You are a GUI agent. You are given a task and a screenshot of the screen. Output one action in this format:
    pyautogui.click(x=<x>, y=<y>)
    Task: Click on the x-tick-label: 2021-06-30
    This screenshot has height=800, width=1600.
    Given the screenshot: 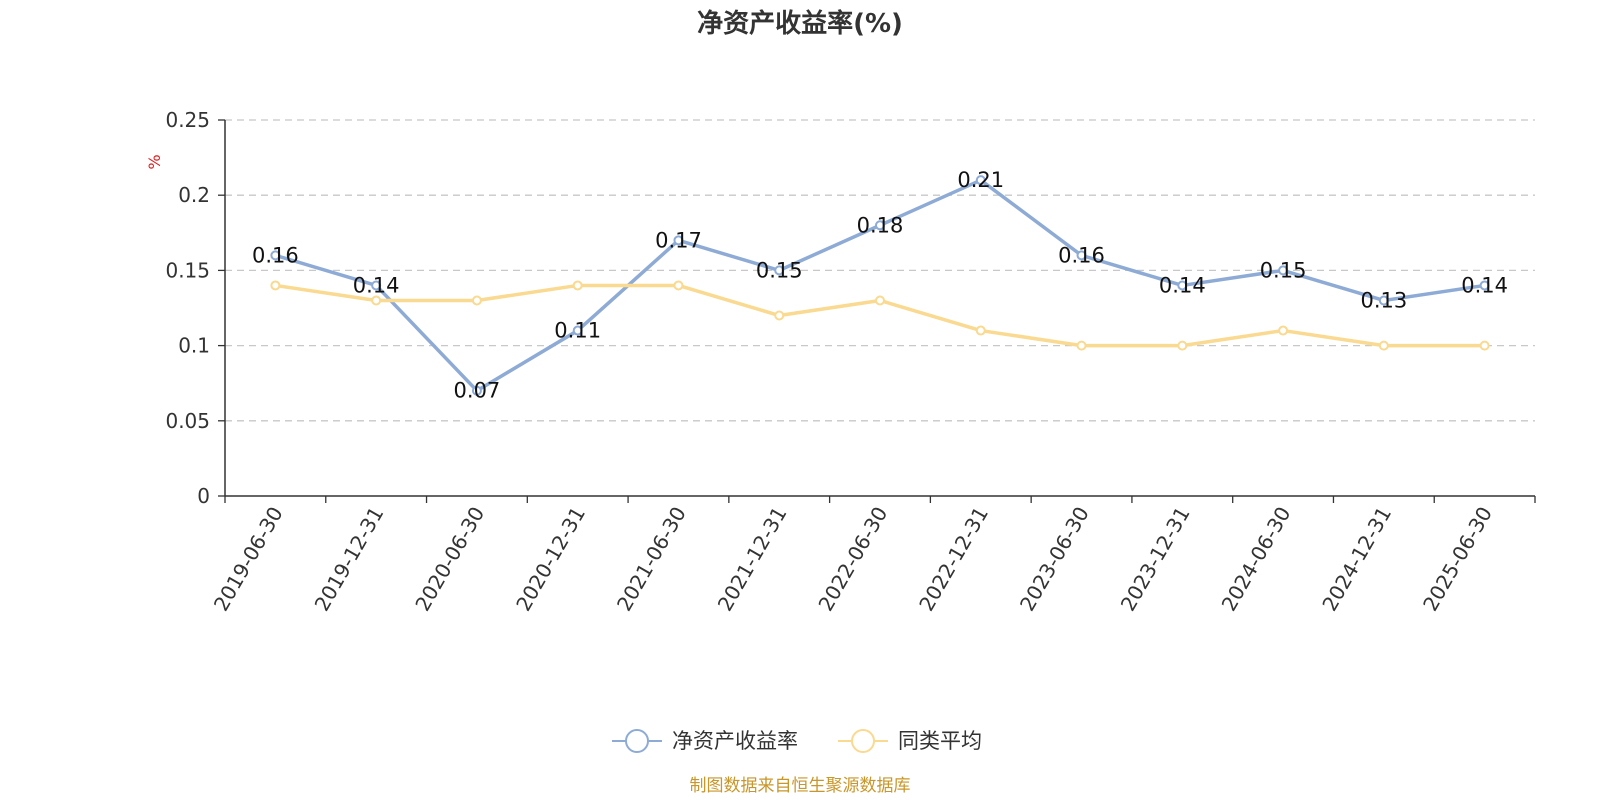 What is the action you would take?
    pyautogui.click(x=651, y=559)
    